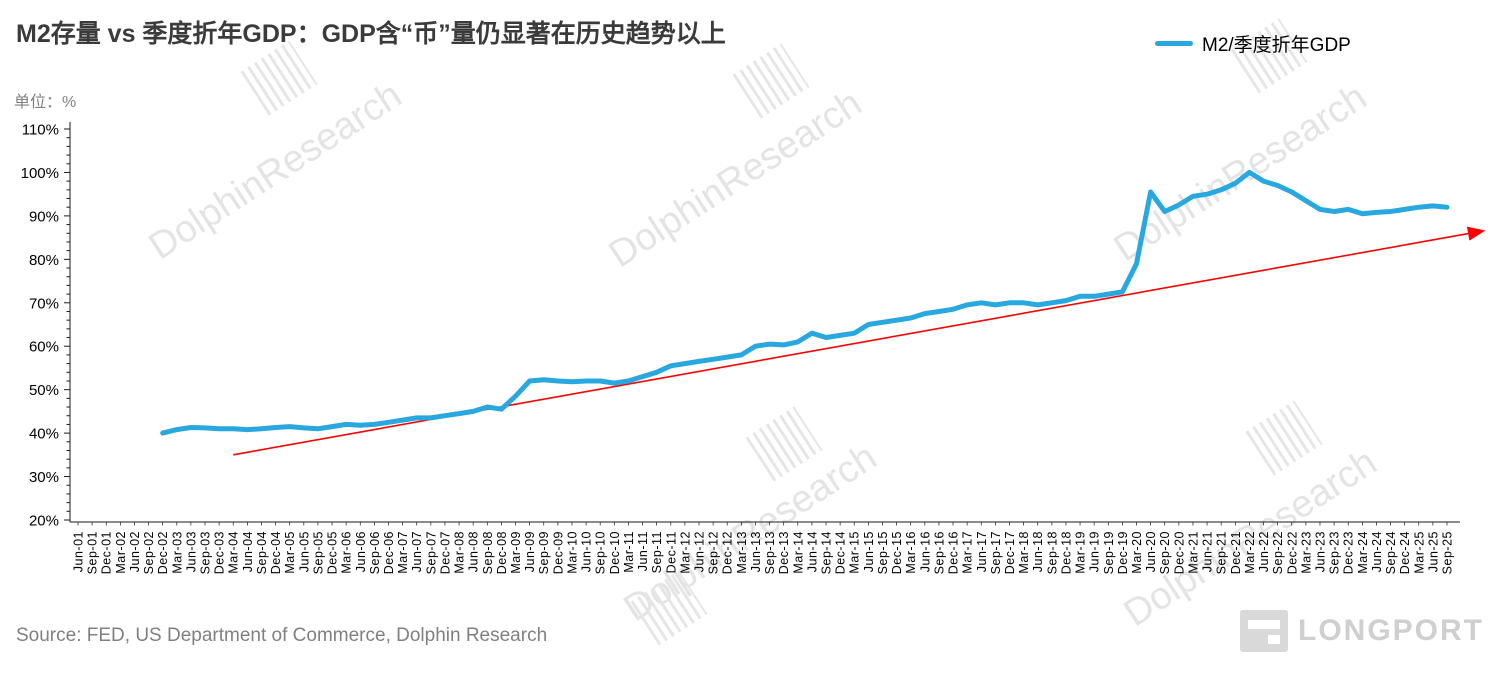  Describe the element at coordinates (615, 552) in the screenshot. I see `svg-text: Dec-10` at that location.